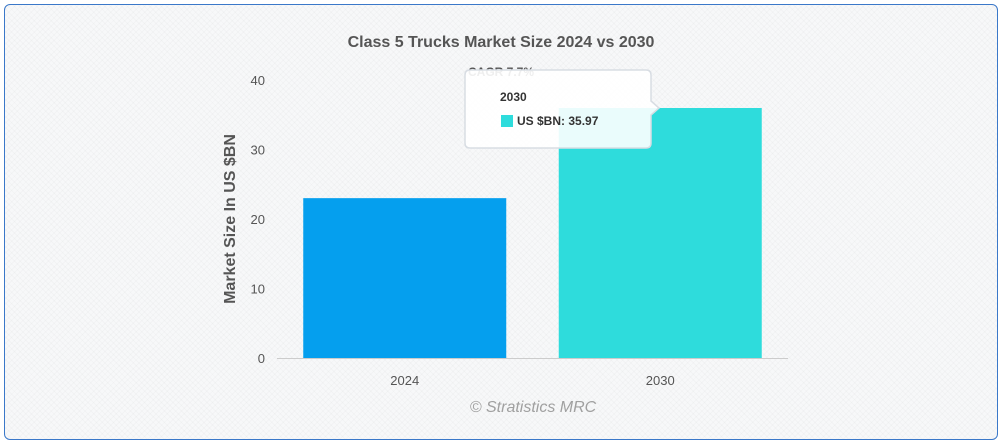 Image resolution: width=1002 pixels, height=445 pixels. I want to click on bar-2030, so click(660, 233).